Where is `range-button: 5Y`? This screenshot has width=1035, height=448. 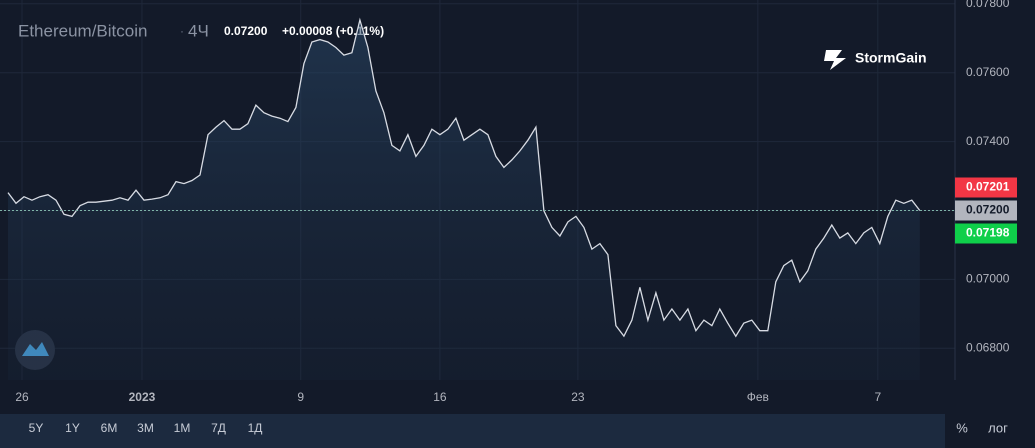 range-button: 5Y is located at coordinates (36, 428).